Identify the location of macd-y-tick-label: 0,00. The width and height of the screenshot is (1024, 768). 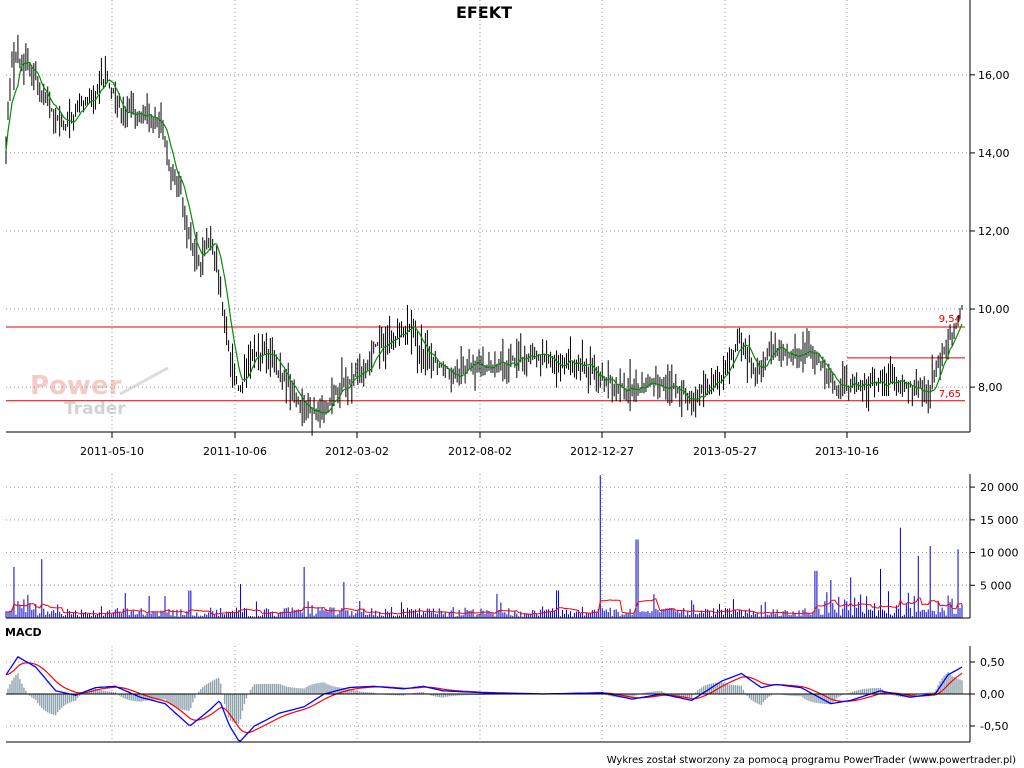
(992, 694).